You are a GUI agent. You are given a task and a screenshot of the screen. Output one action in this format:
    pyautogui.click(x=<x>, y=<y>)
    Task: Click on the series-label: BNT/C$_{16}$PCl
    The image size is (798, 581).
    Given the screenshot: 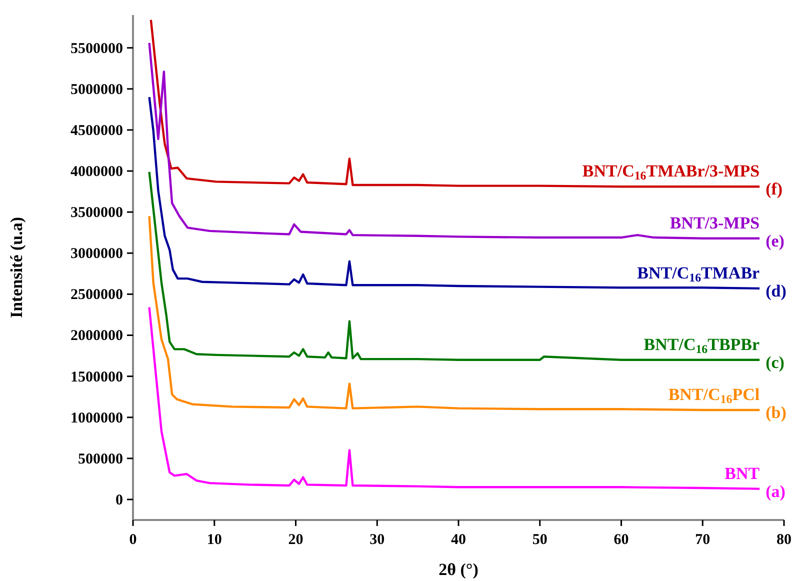 What is the action you would take?
    pyautogui.click(x=714, y=395)
    